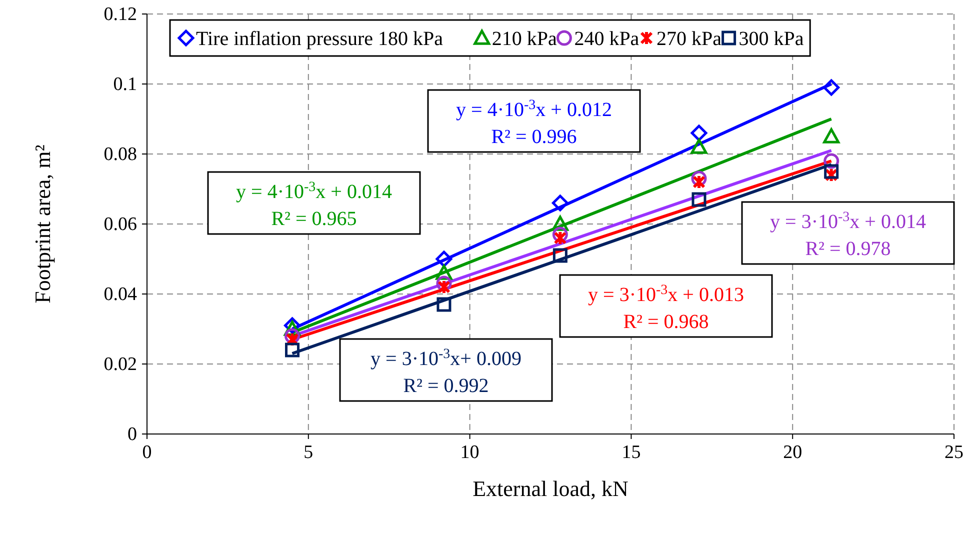 This screenshot has width=979, height=536. I want to click on annotation: y = 4·10$^{-3}$x + 0.012 R² = 0.996, so click(534, 123).